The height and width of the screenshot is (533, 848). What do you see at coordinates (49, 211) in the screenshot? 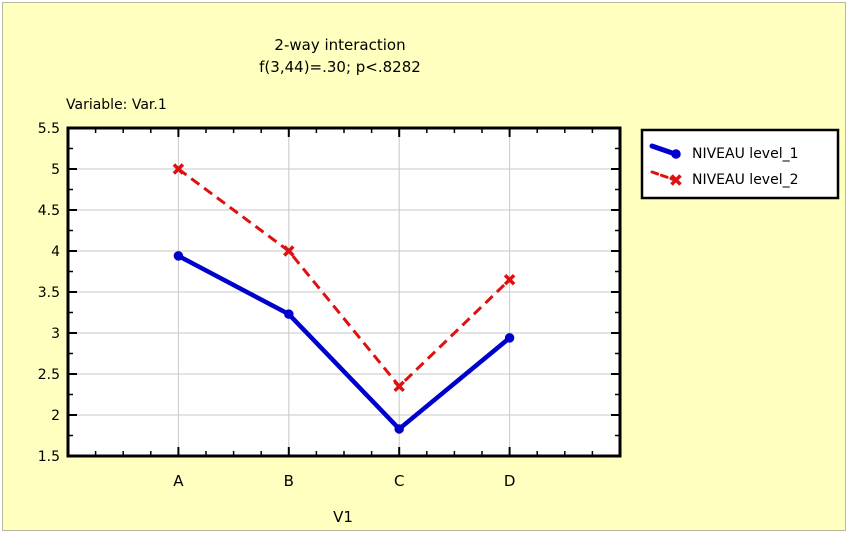
I see `y-tick-label: 4.5` at bounding box center [49, 211].